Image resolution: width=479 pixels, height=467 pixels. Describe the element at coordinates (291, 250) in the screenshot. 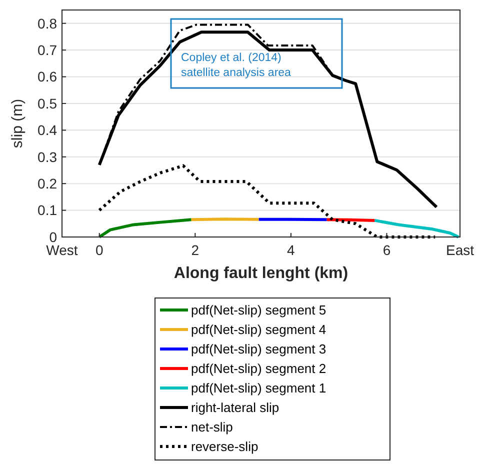

I see `x-tick-label: 4` at that location.